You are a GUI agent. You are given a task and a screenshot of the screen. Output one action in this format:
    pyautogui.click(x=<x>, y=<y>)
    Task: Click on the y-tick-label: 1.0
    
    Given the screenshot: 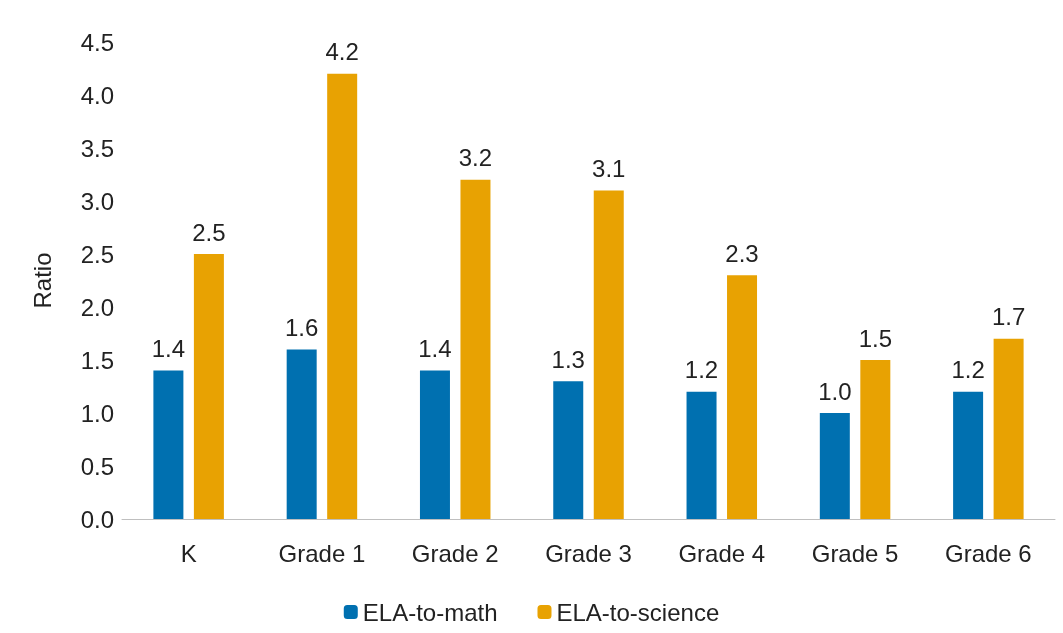 What is the action you would take?
    pyautogui.click(x=97, y=413)
    